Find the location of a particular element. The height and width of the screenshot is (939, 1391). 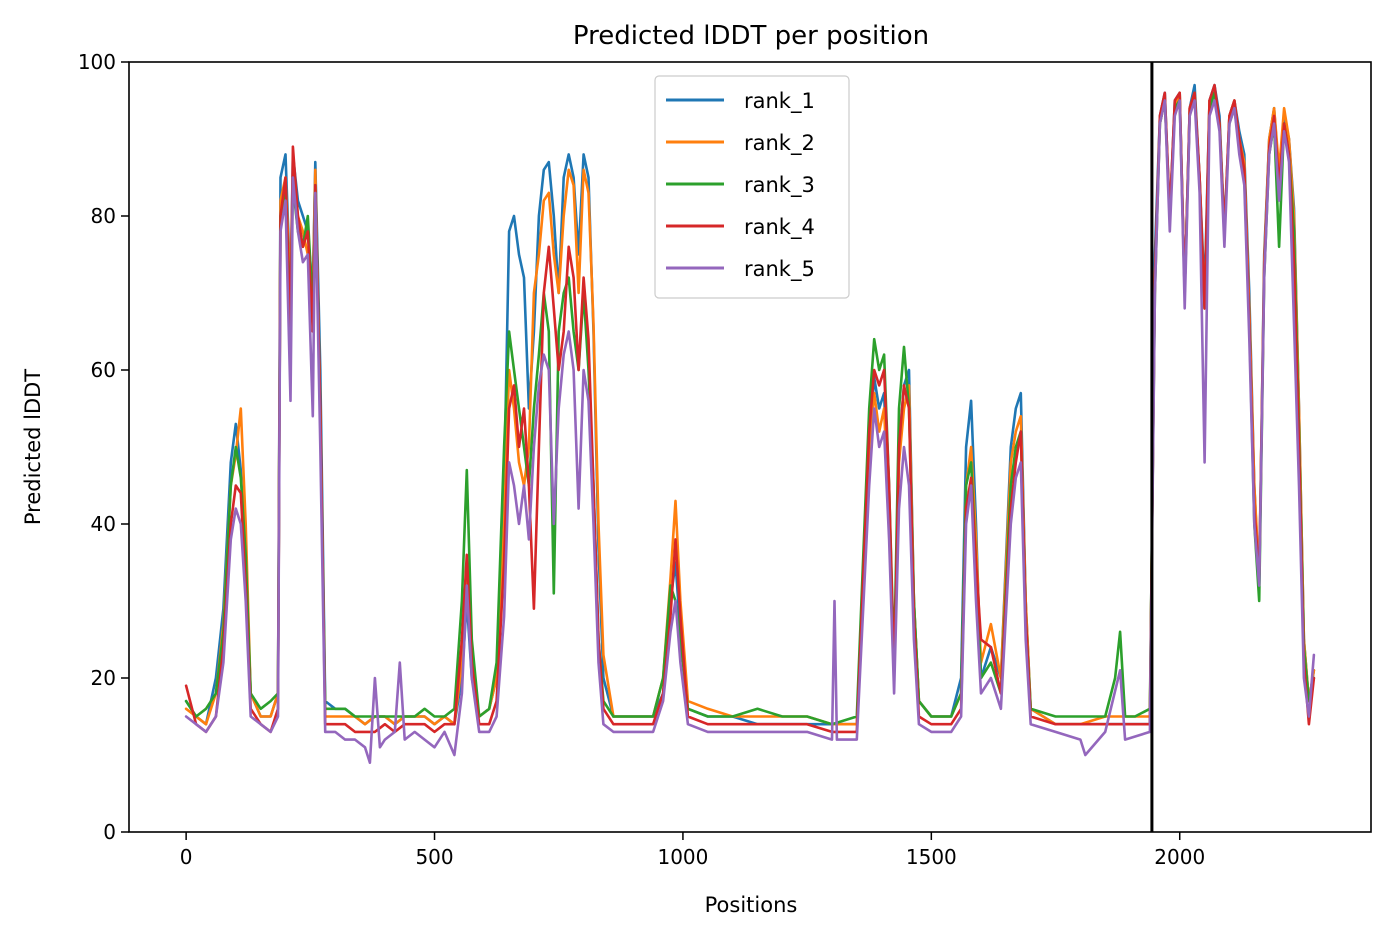

x-axis-ticks: 0 500 1000 1500 2000 is located at coordinates (692, 850).